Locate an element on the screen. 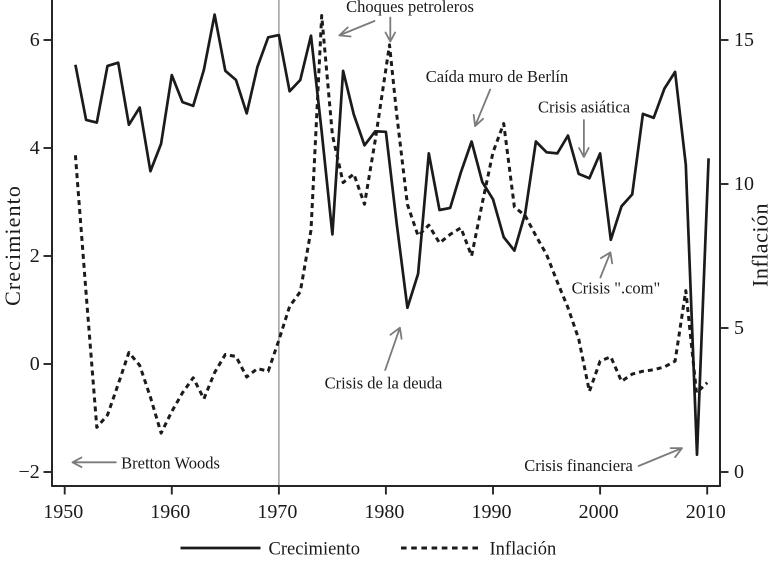 The width and height of the screenshot is (768, 565). svg-text: 5 is located at coordinates (739, 328).